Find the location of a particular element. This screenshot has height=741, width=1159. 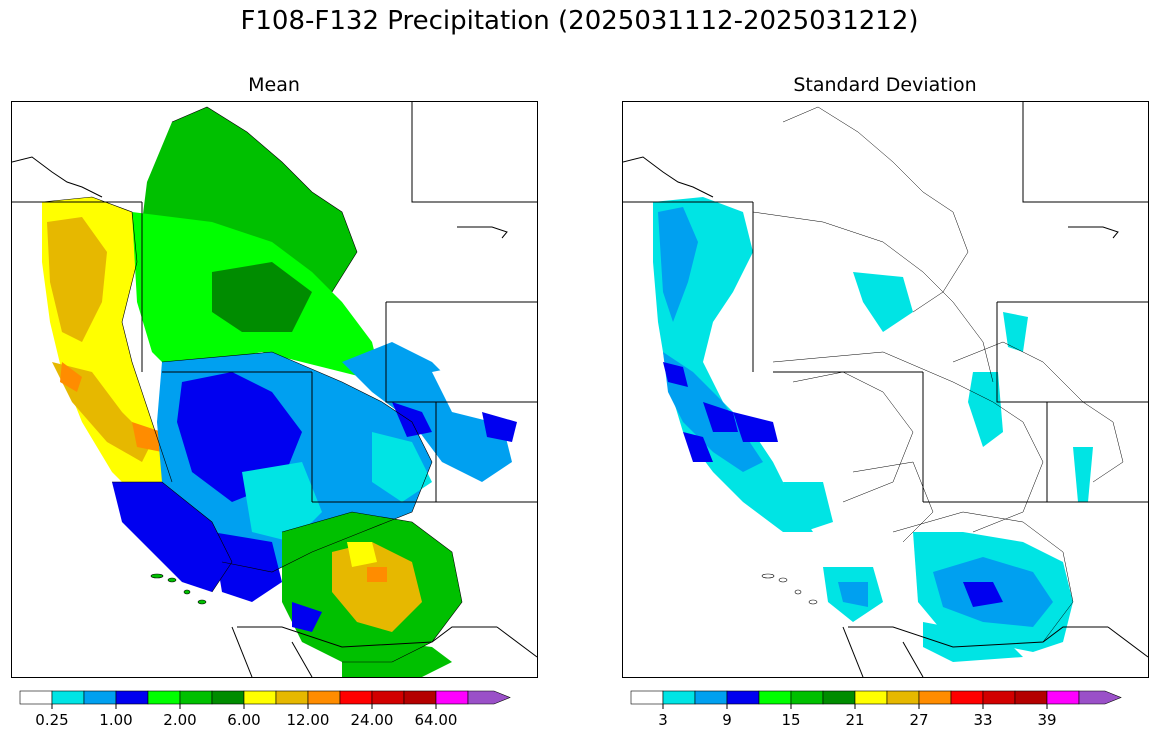

colorbar-tick-label: 64.00 is located at coordinates (436, 720).